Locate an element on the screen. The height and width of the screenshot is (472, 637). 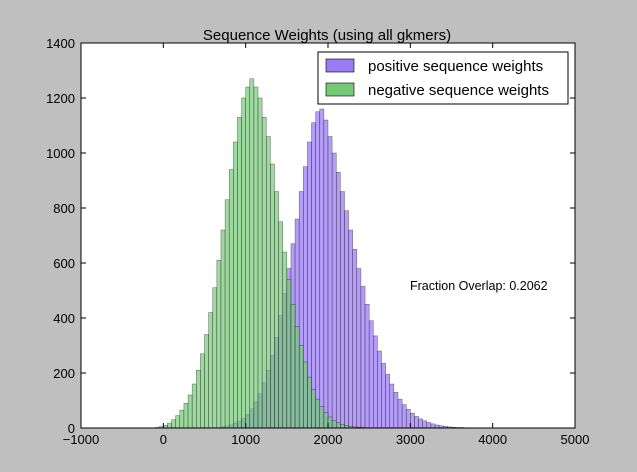
legend-swatch-negative is located at coordinates (340, 89).